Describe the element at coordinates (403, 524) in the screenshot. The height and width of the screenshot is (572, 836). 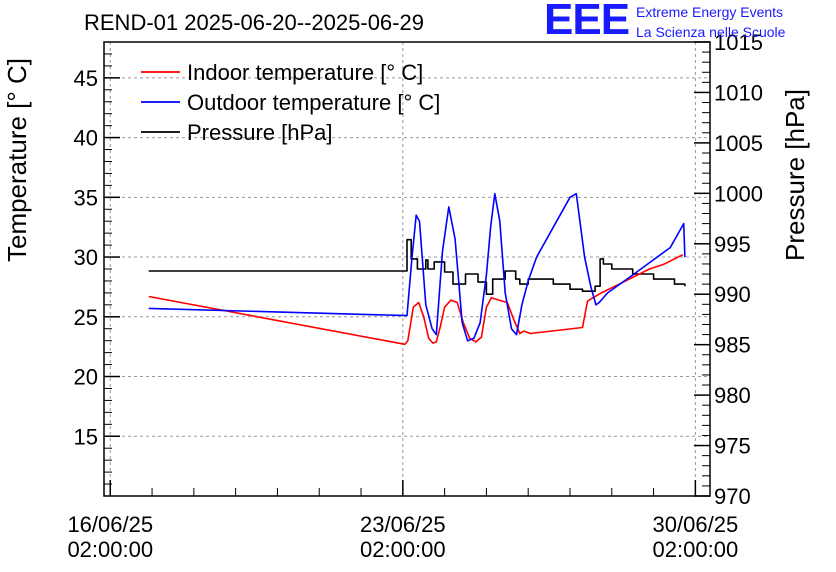
I see `x-tick-date: 23/06/25` at that location.